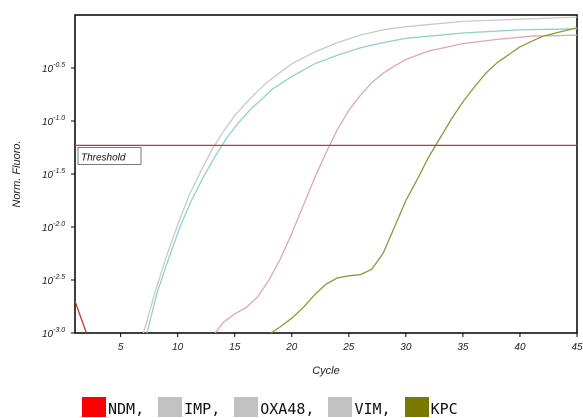  I want to click on y-tick-label: 10-3.0, so click(53, 333).